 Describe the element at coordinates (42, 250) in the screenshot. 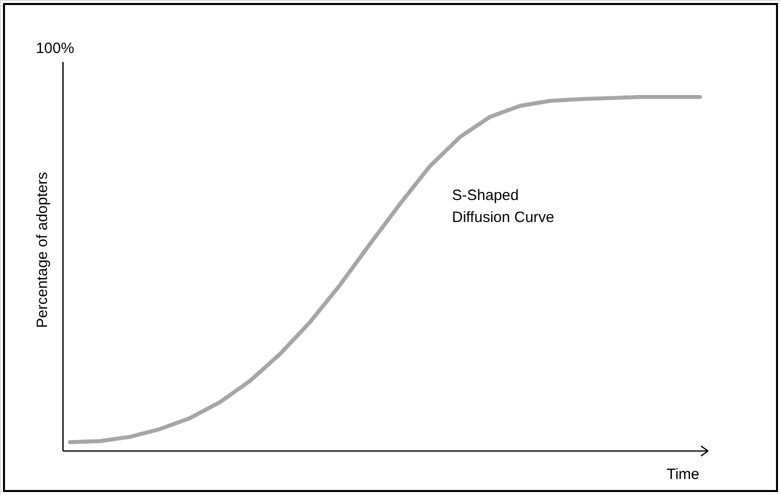

I see `y-axis-title: Percentage of adopters` at that location.